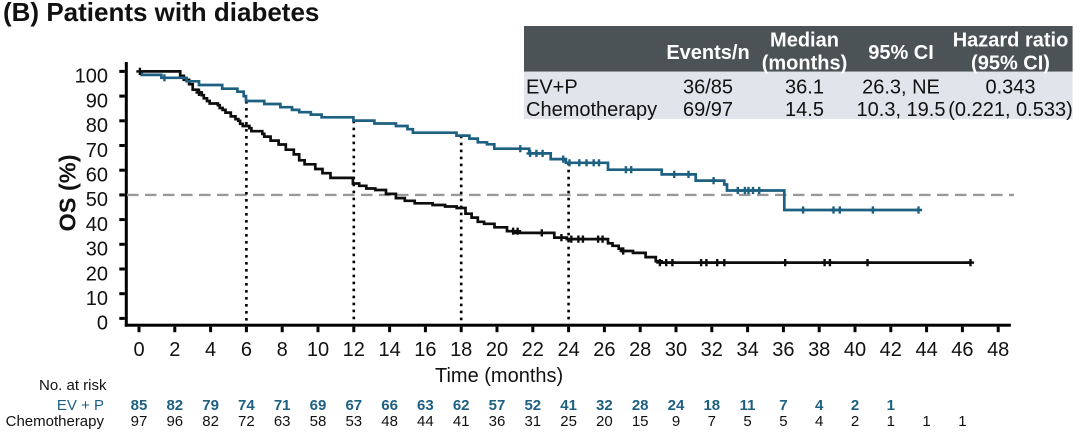  Describe the element at coordinates (604, 350) in the screenshot. I see `svg-text: 26` at that location.